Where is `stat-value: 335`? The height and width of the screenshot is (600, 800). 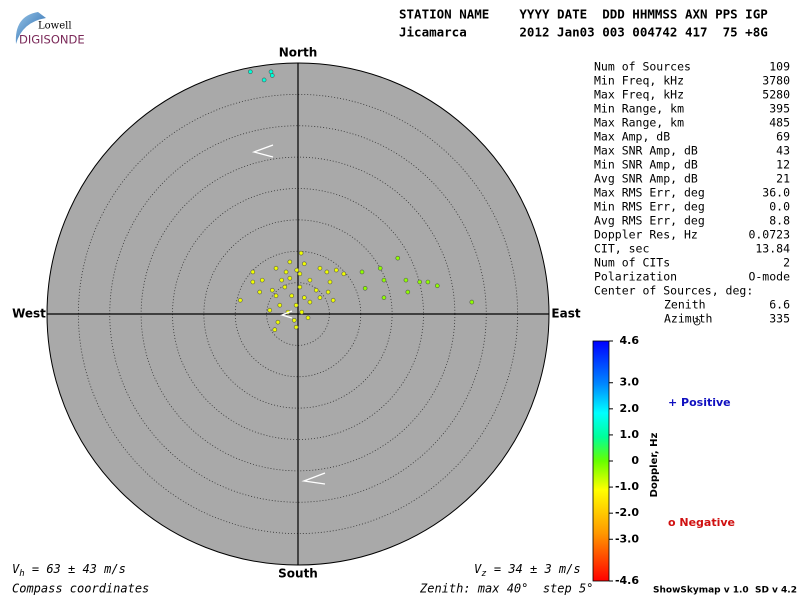 stat-value: 335 is located at coordinates (779, 319).